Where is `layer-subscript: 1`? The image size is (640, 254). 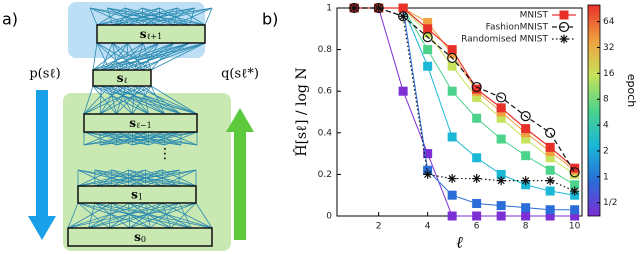
layer-subscript: 1 is located at coordinates (140, 197).